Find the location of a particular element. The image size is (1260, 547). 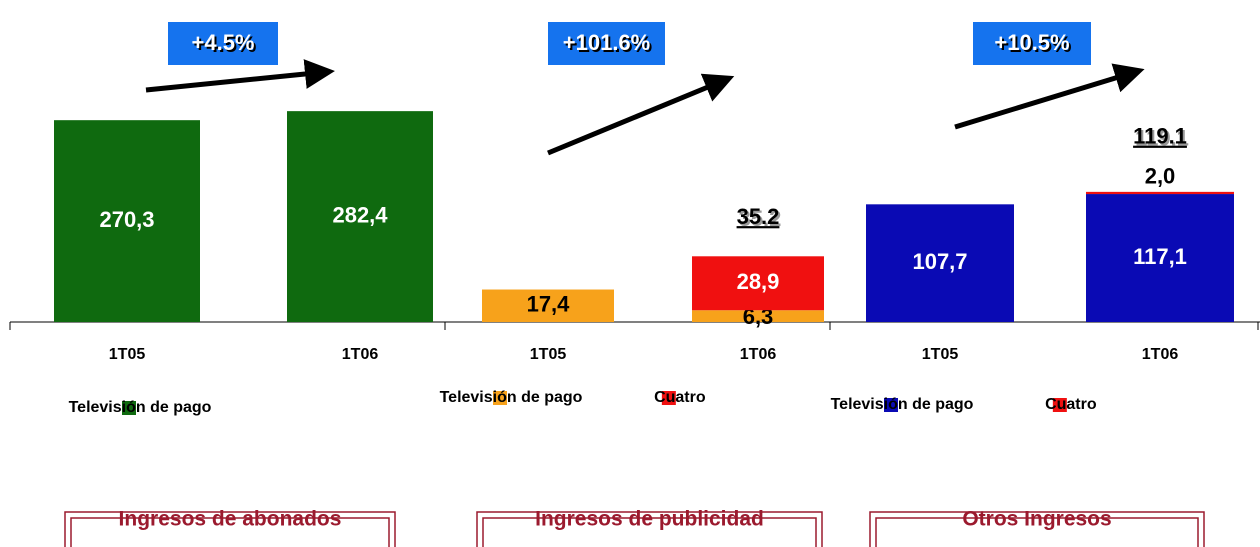

growth-label-shadow: +101.6% is located at coordinates (608, 44).